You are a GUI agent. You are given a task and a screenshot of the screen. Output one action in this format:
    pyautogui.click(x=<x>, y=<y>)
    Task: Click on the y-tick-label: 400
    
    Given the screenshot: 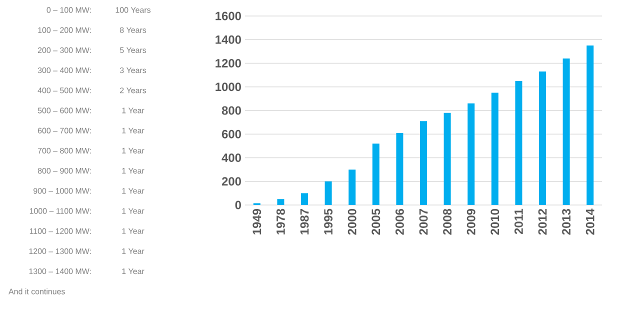 What is the action you would take?
    pyautogui.click(x=231, y=158)
    